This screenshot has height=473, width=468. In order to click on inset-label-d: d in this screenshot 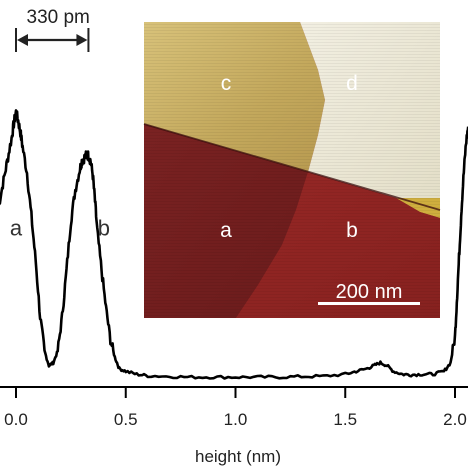, I will do `click(352, 83)`.